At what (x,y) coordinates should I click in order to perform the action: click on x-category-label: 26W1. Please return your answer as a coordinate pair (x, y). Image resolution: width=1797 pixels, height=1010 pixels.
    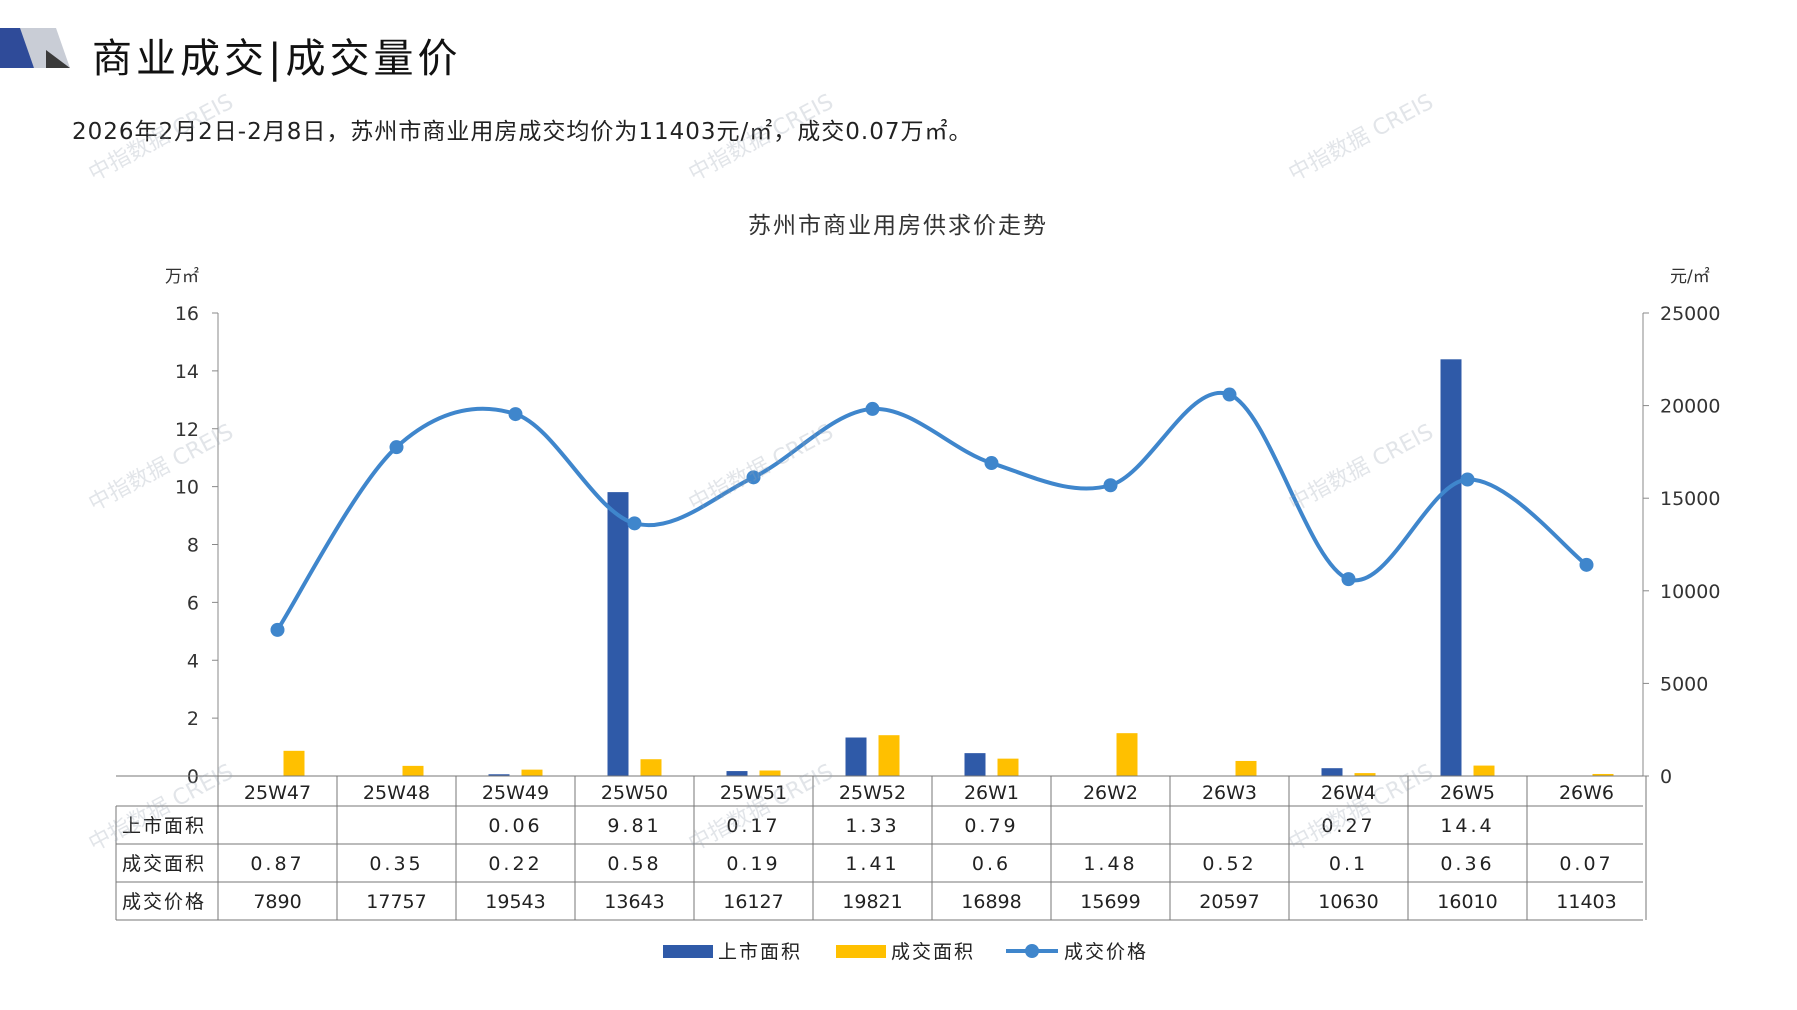
    Looking at the image, I should click on (991, 793).